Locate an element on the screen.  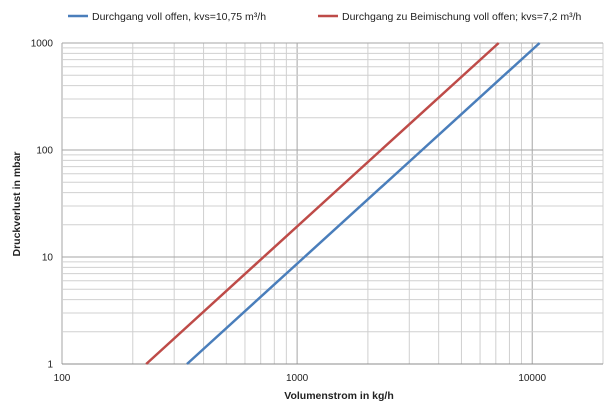
y-tick-label: 1000 is located at coordinates (42, 44).